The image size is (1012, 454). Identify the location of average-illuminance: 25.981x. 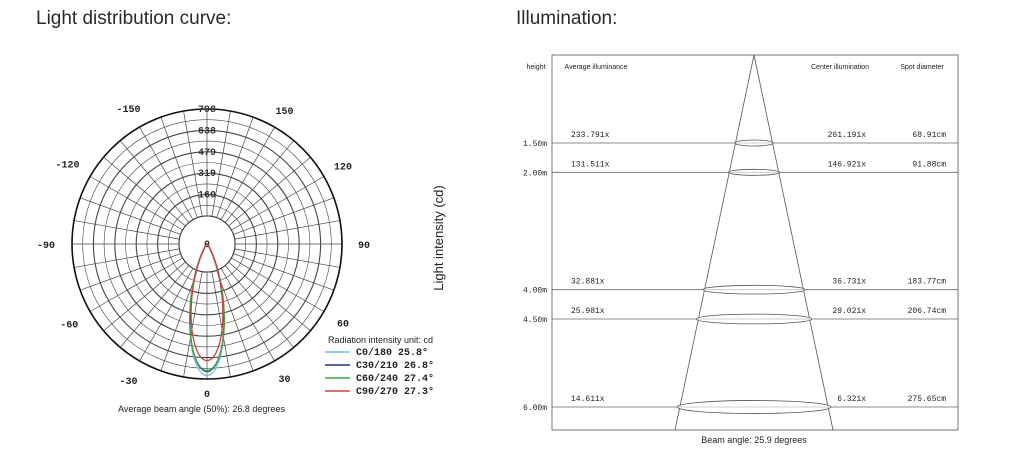
(588, 311).